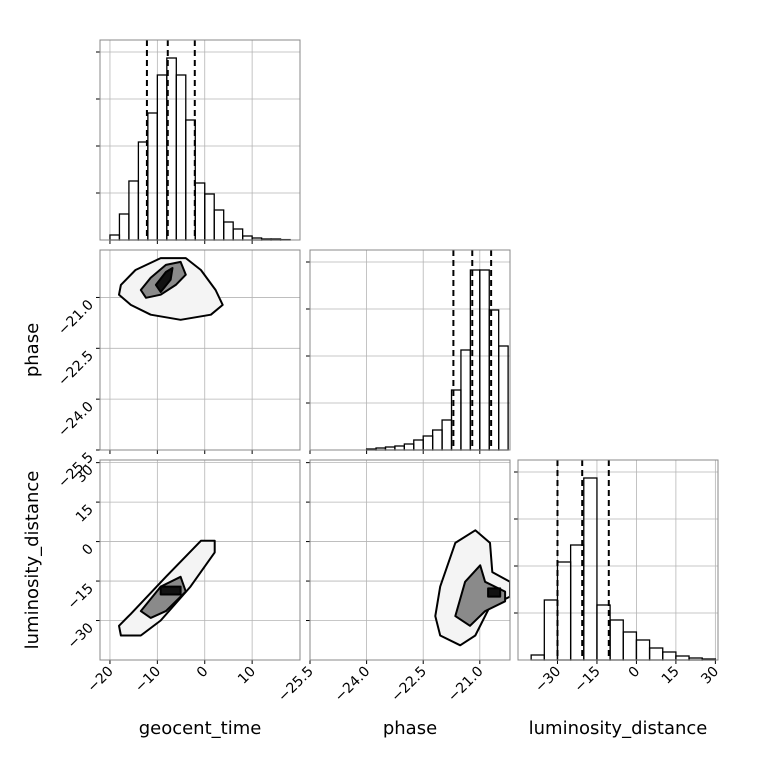  Describe the element at coordinates (76, 369) in the screenshot. I see `y-tick-label: −22.5` at that location.